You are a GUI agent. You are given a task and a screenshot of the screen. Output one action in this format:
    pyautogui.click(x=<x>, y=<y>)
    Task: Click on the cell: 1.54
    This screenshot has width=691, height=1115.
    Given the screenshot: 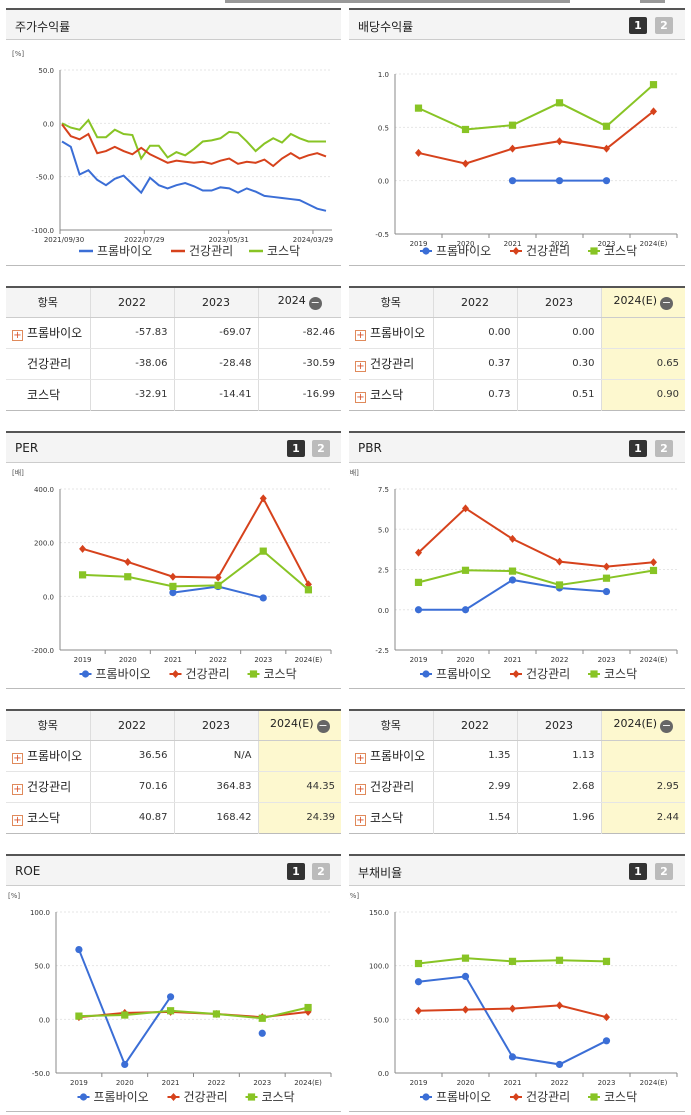 What is the action you would take?
    pyautogui.click(x=475, y=817)
    